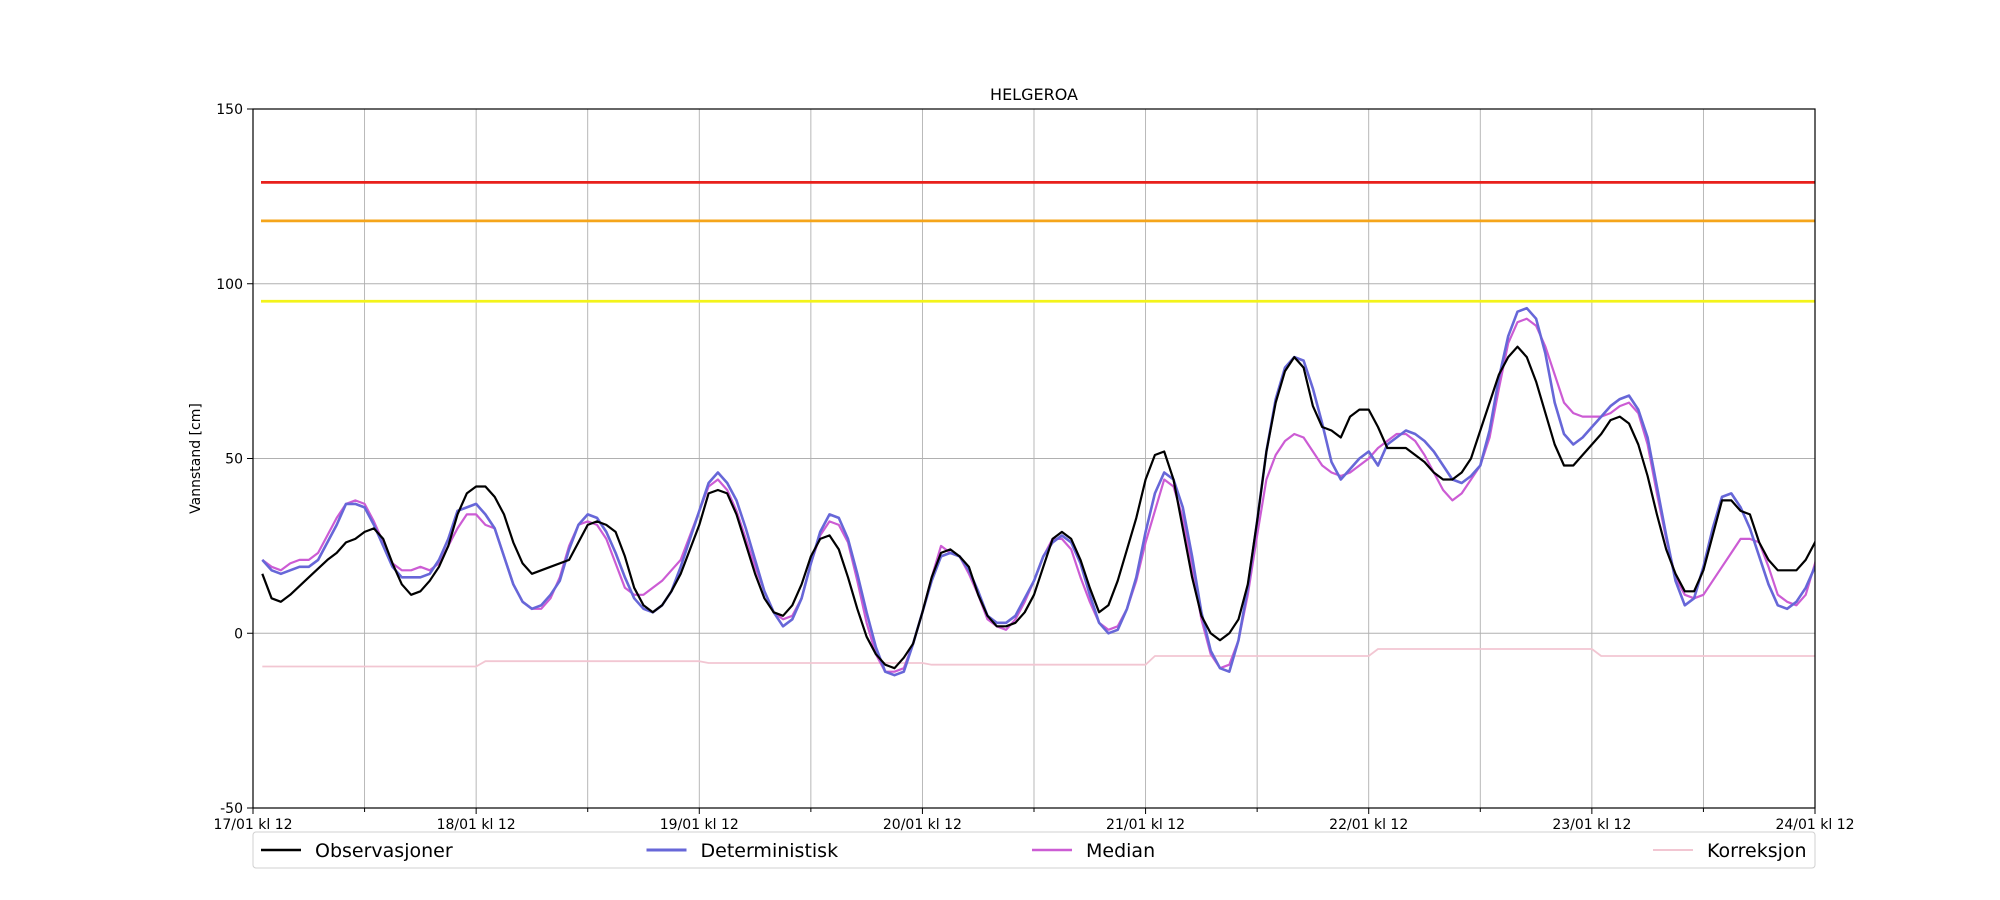 The image size is (2000, 900). I want to click on threshold-lines, so click(1038, 241).